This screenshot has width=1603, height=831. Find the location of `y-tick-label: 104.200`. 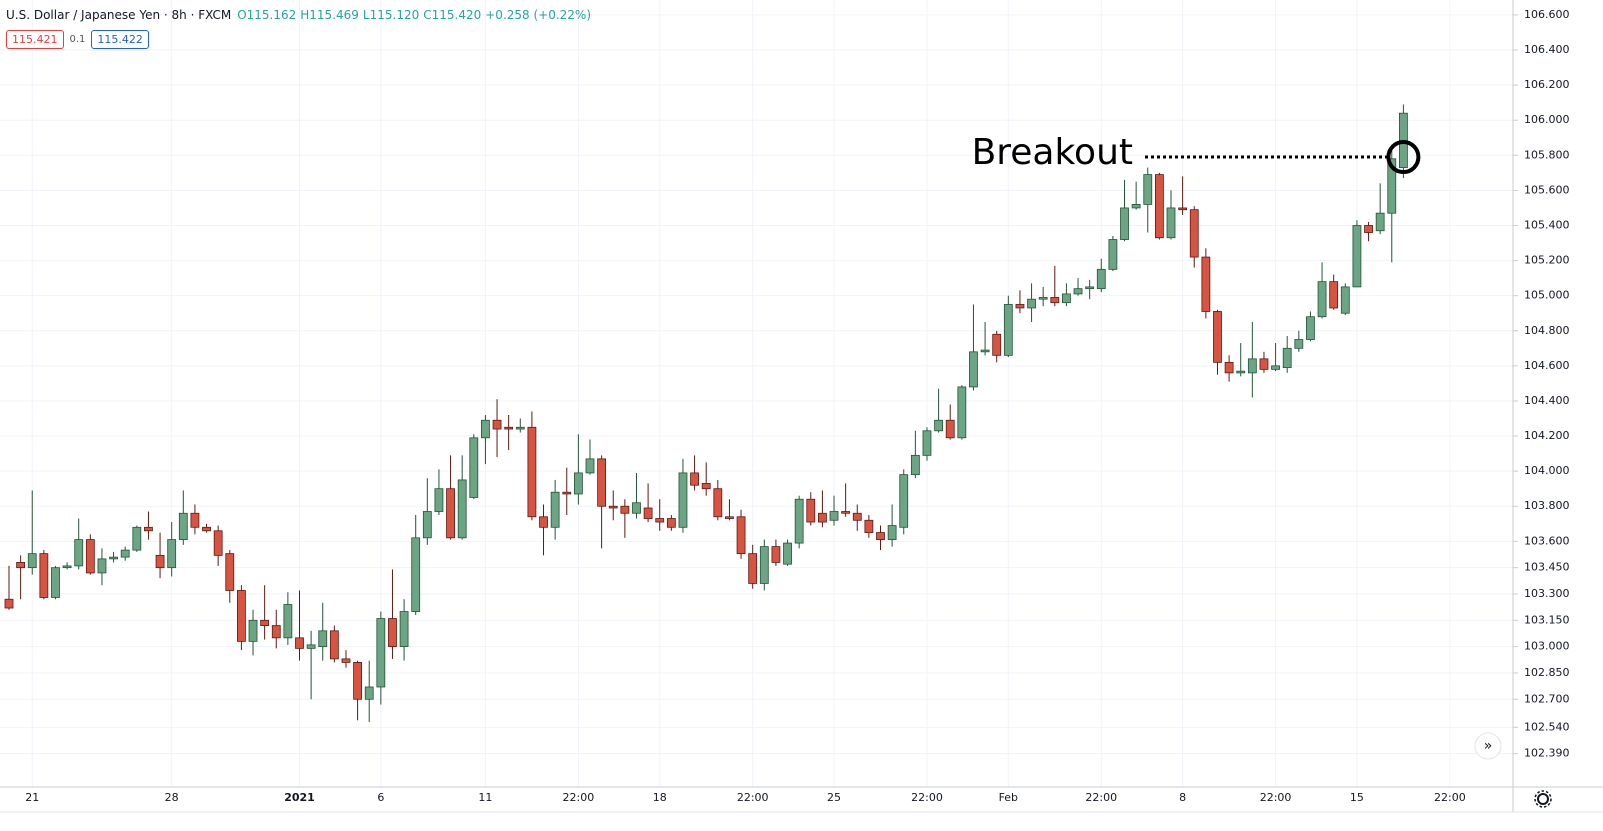

y-tick-label: 104.200 is located at coordinates (1547, 435).